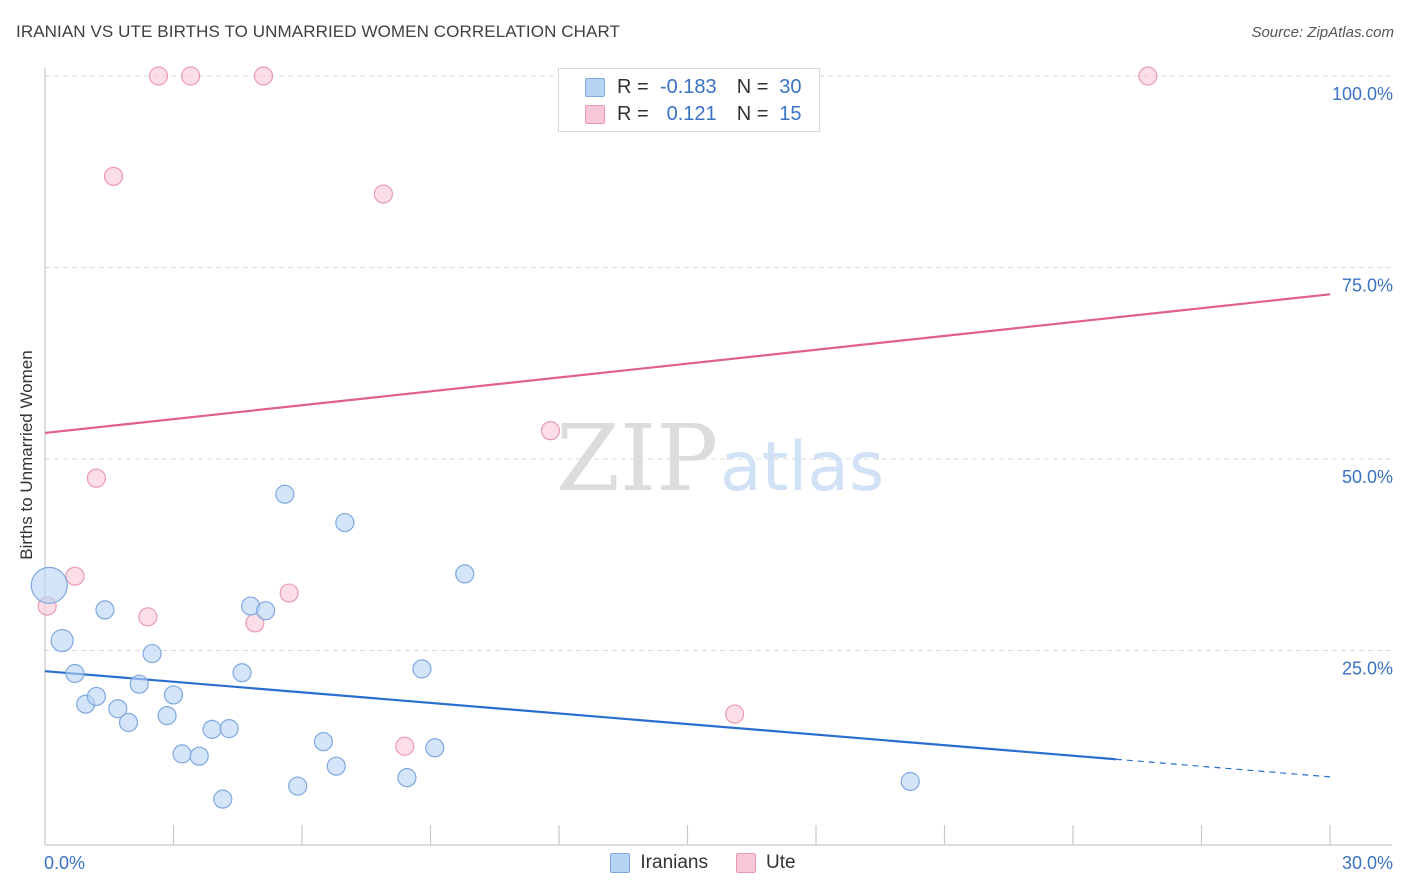  I want to click on series-swatch-iranians, so click(620, 863).